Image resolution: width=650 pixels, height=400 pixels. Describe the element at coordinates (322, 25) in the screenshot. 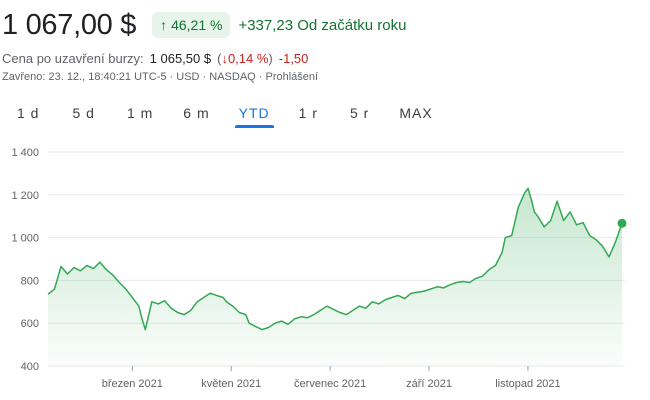

I see `change-absolute: +337,23 Od začátku roku` at that location.